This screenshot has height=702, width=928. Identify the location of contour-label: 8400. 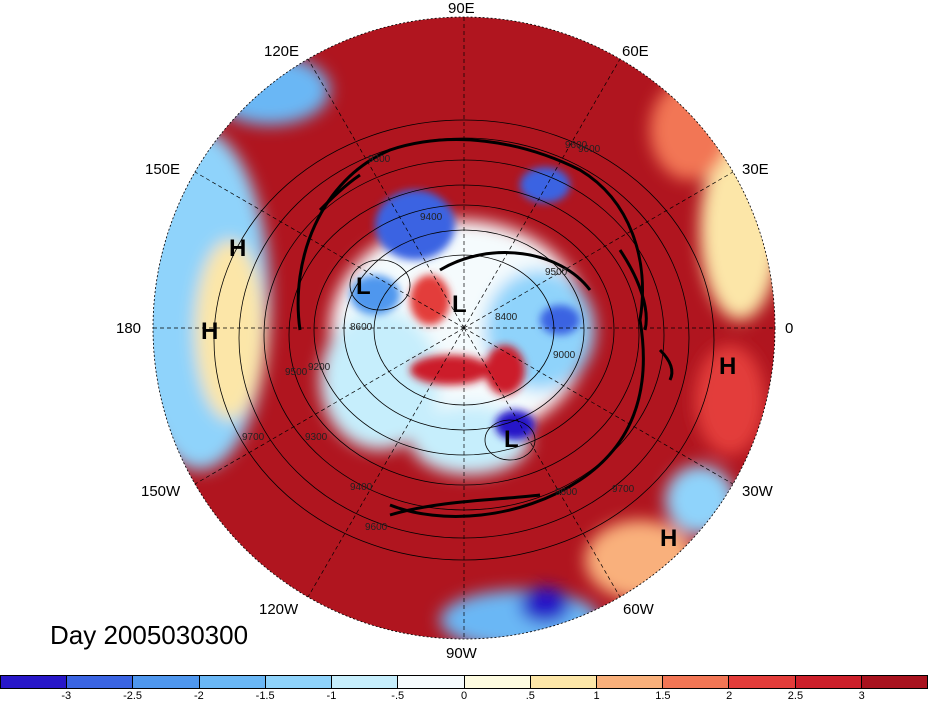
(506, 317).